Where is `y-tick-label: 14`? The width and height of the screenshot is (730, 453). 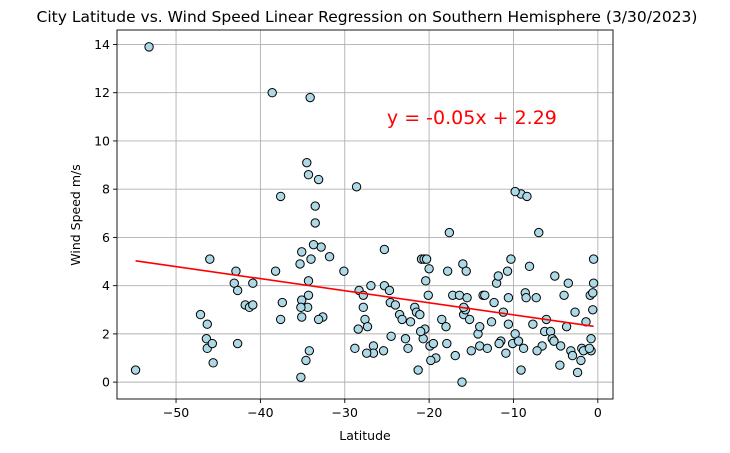
y-tick-label: 14 is located at coordinates (102, 44).